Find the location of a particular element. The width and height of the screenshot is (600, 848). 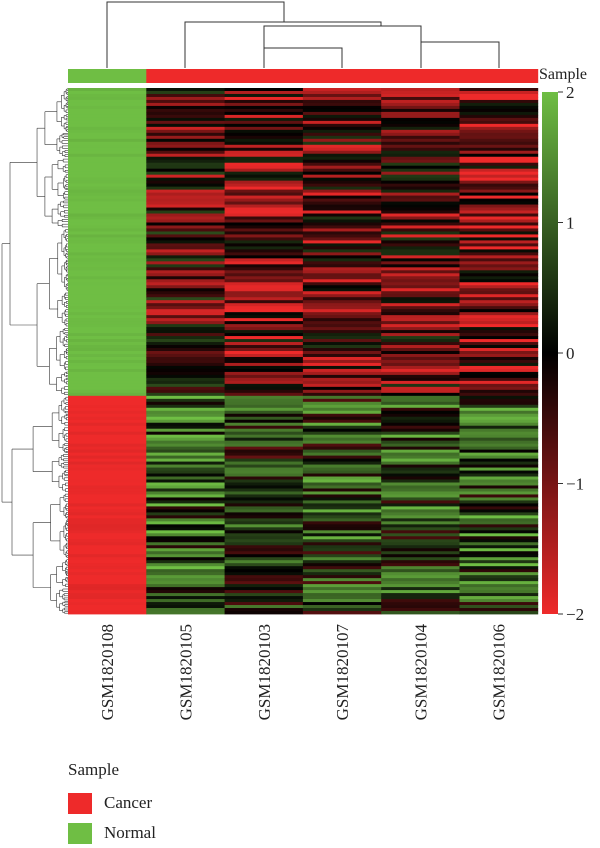

colorbar-tick-label: 1 is located at coordinates (570, 223).